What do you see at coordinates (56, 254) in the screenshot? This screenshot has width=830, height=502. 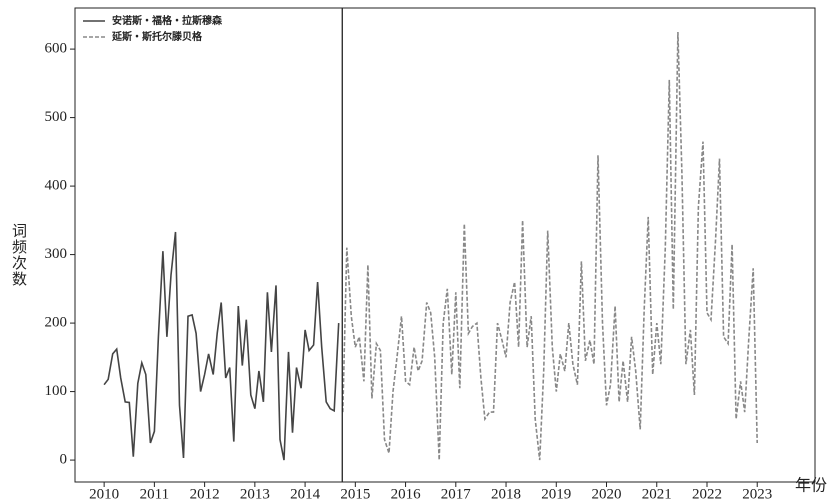 I see `y-tick-label: 300` at bounding box center [56, 254].